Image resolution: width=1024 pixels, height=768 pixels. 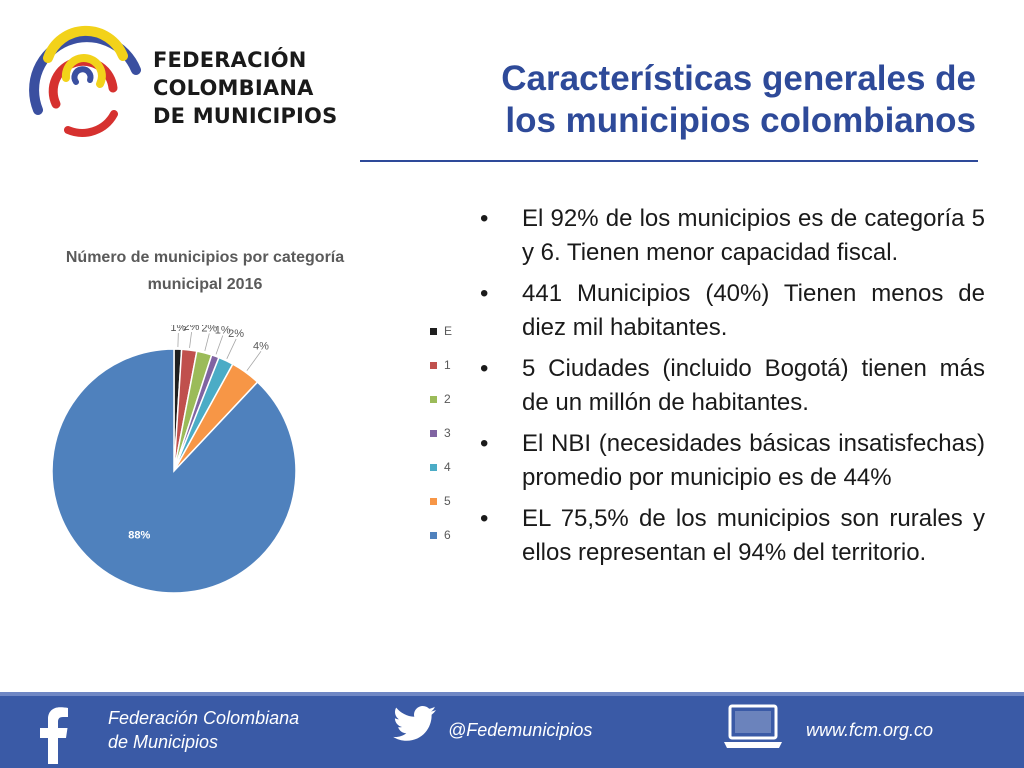 I want to click on legend-label: 2, so click(x=447, y=399).